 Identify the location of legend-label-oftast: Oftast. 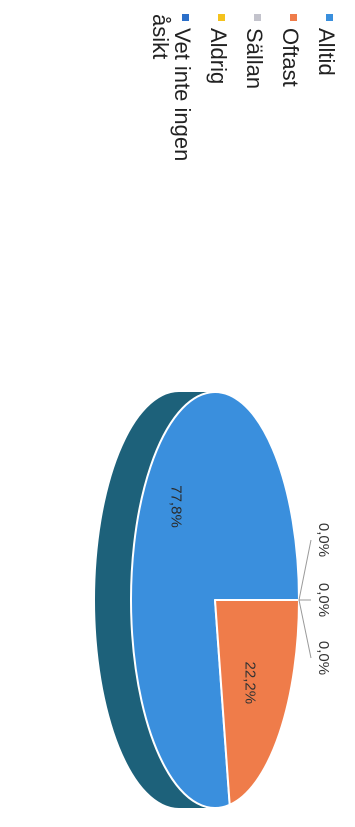
(290, 57).